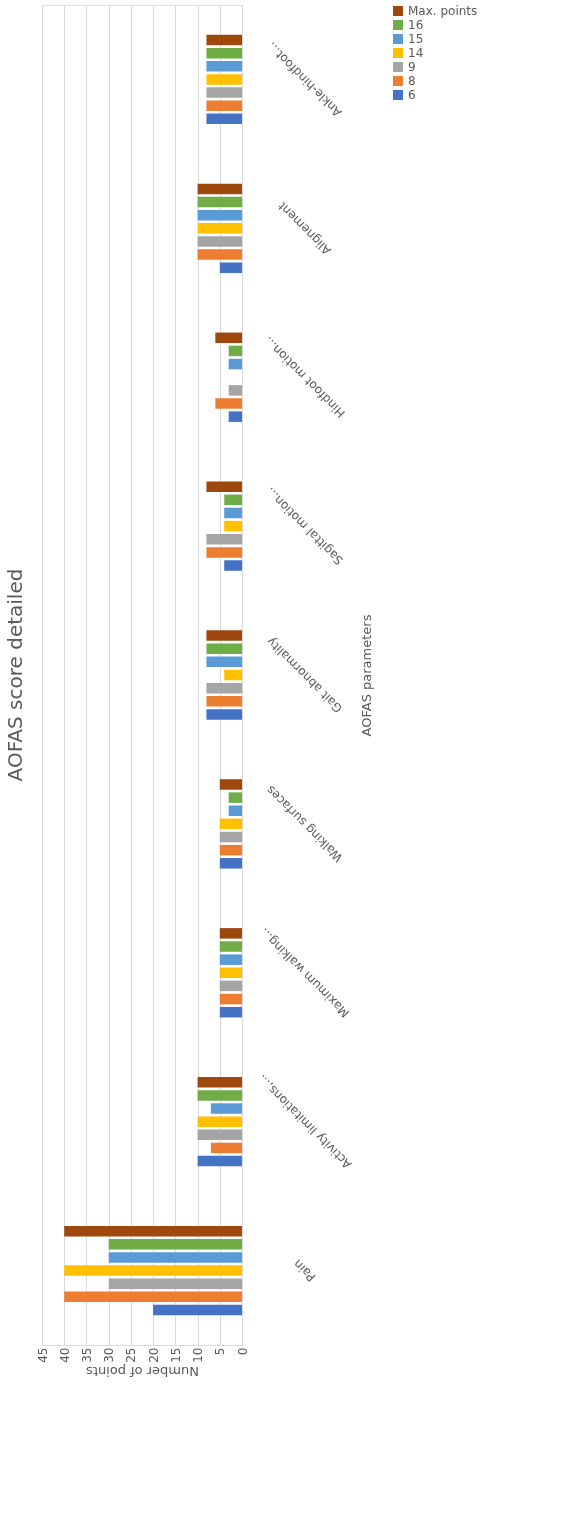 This screenshot has width=564, height=1527. Describe the element at coordinates (416, 39) in the screenshot. I see `legend-label: 15` at that location.